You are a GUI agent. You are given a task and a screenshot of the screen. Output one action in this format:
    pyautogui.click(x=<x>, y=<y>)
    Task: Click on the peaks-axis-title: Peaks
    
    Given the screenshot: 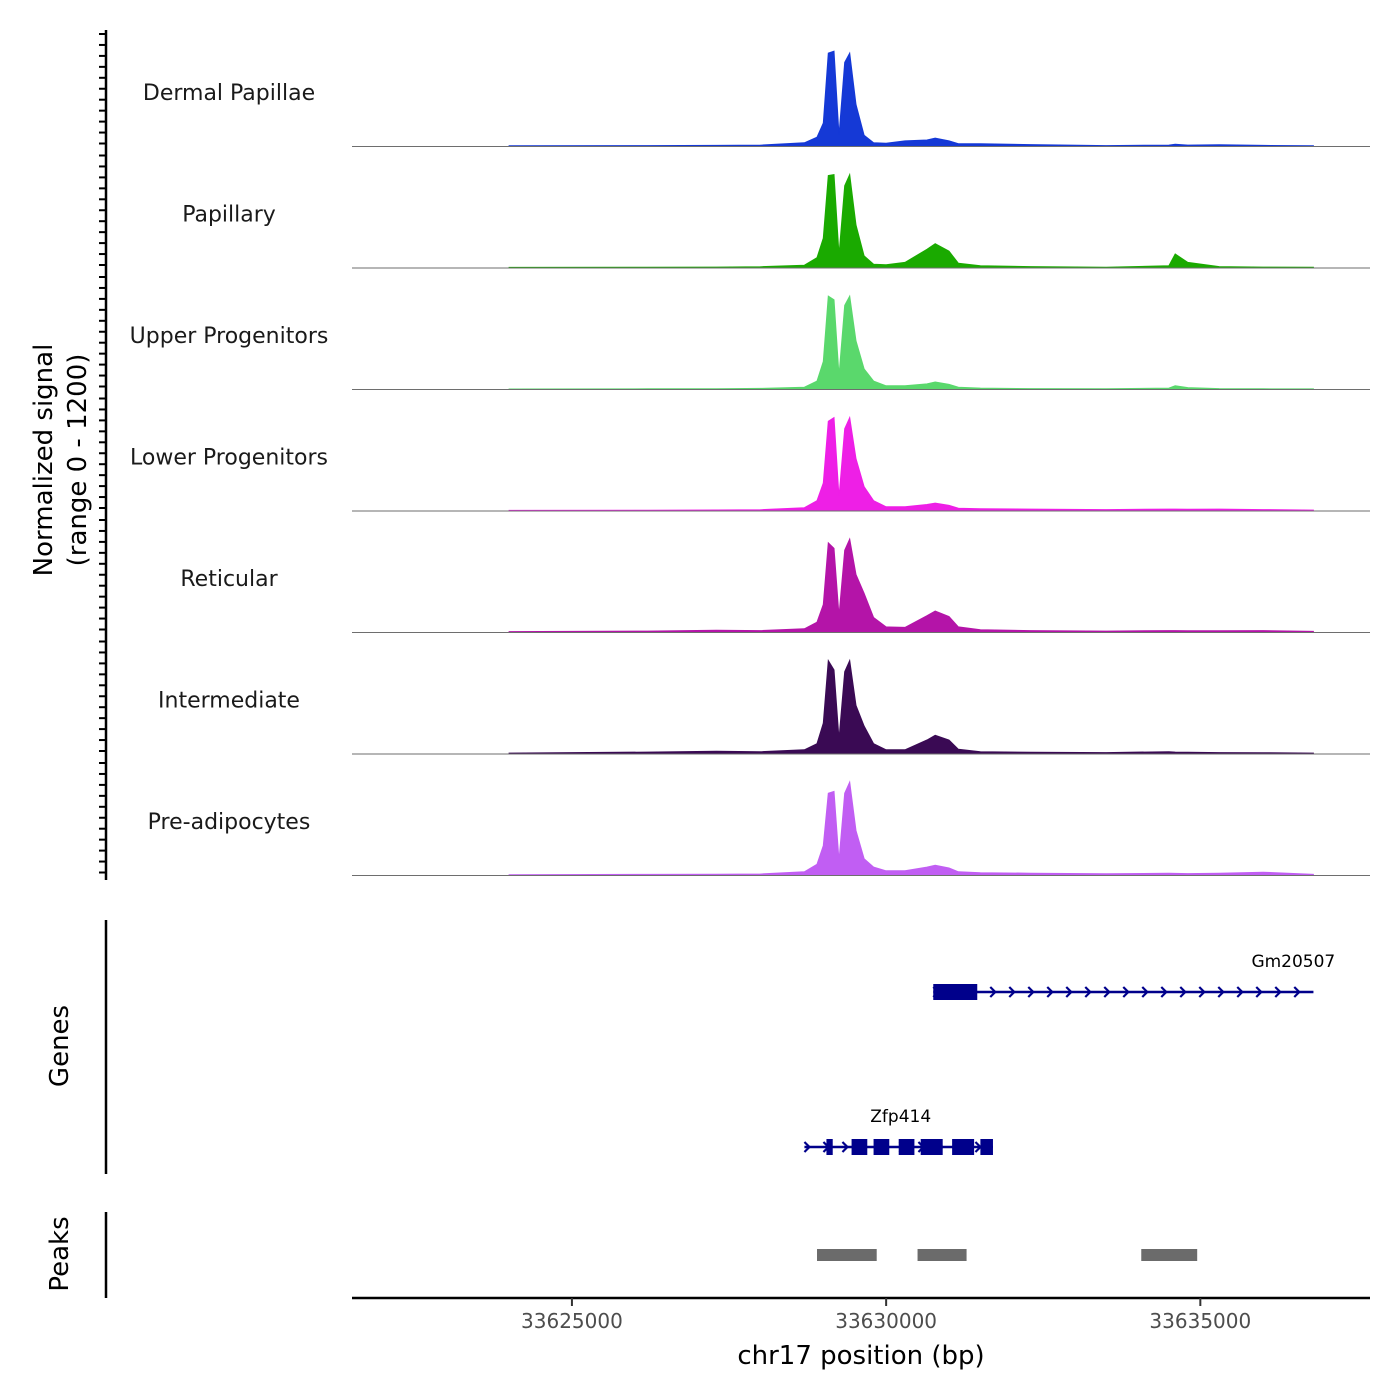 What is the action you would take?
    pyautogui.click(x=60, y=1253)
    